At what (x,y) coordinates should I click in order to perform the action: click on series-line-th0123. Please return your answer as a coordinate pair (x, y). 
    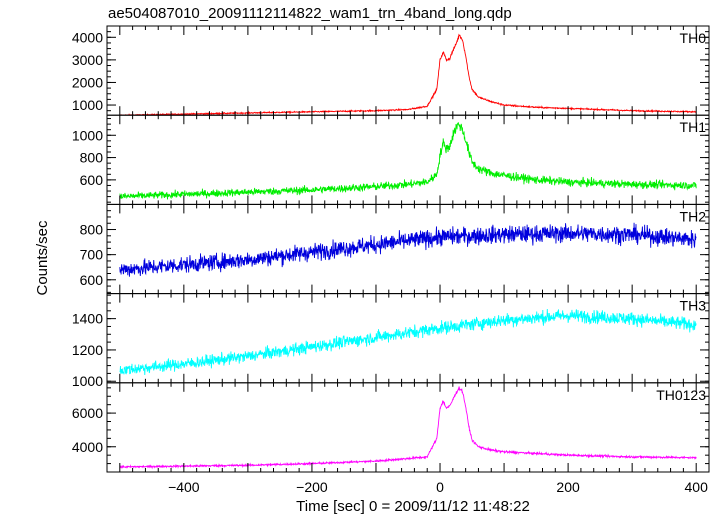
    Looking at the image, I should click on (408, 428).